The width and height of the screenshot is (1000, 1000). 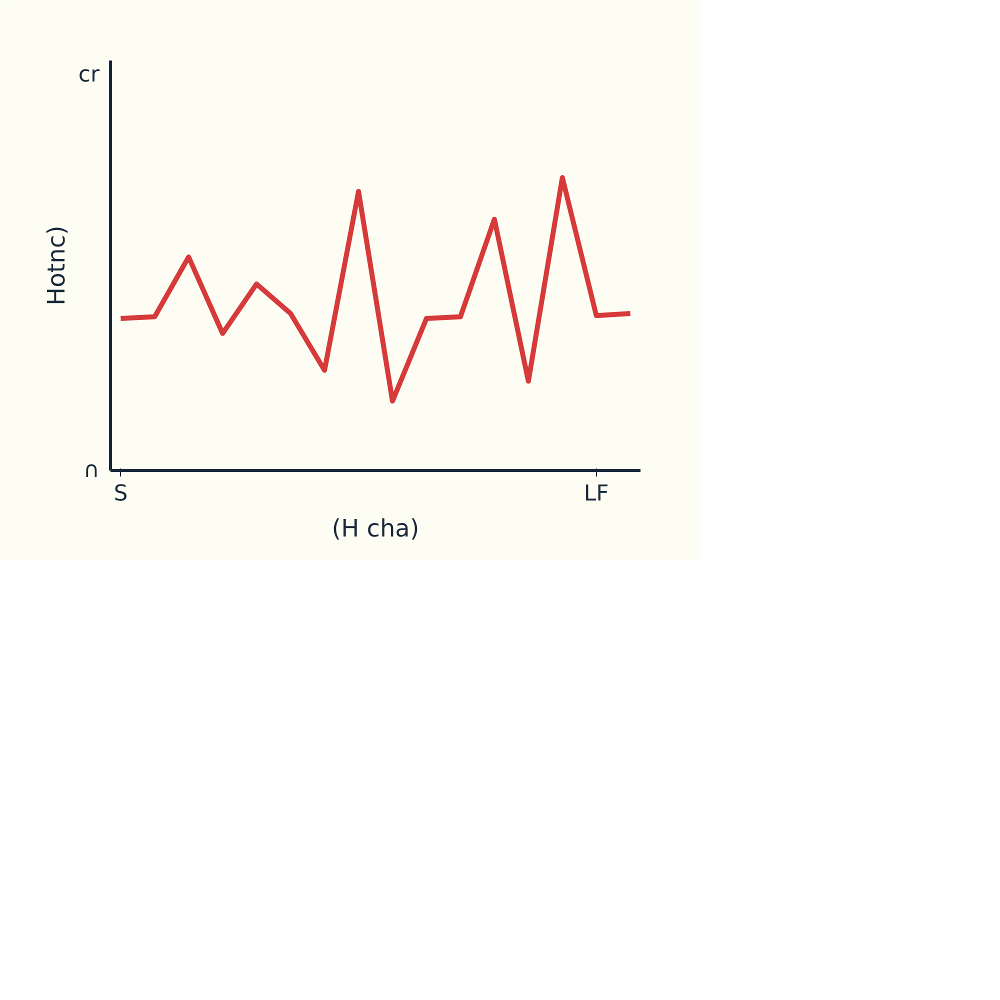 What do you see at coordinates (376, 528) in the screenshot?
I see `x-axis-title: (H cha)` at bounding box center [376, 528].